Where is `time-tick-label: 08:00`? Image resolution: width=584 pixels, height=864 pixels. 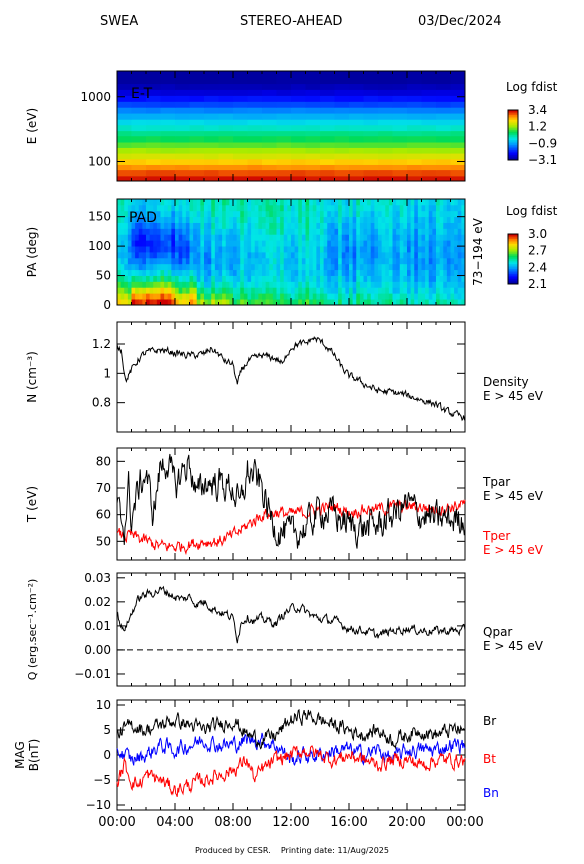 time-tick-label: 08:00 is located at coordinates (232, 822).